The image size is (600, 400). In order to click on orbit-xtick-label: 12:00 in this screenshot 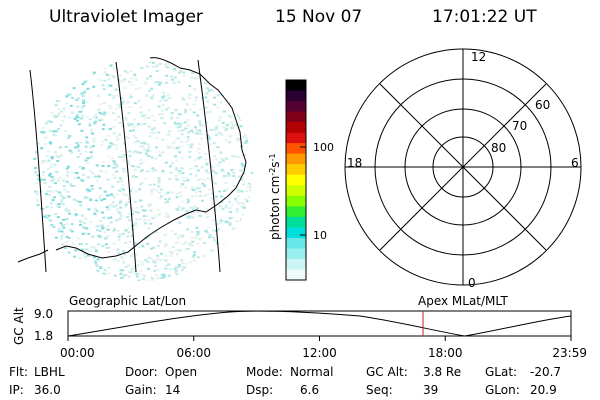, I will do `click(319, 353)`.